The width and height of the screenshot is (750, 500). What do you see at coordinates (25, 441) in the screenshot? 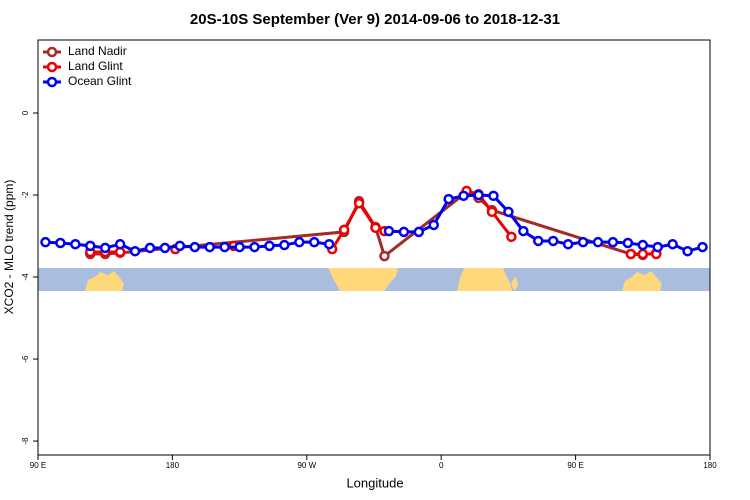
I see `y-tick-label: -8` at bounding box center [25, 441].